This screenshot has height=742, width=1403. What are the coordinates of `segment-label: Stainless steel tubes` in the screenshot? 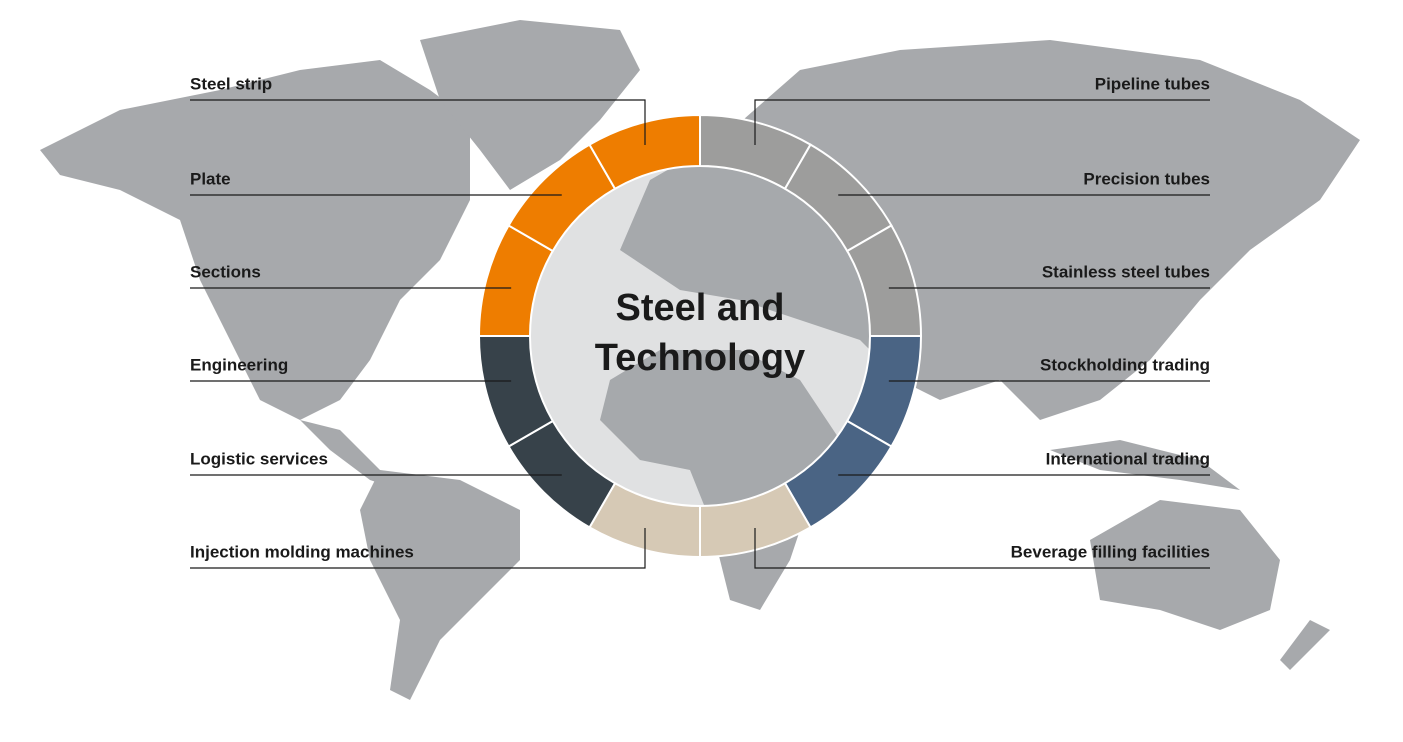 It's located at (1126, 271).